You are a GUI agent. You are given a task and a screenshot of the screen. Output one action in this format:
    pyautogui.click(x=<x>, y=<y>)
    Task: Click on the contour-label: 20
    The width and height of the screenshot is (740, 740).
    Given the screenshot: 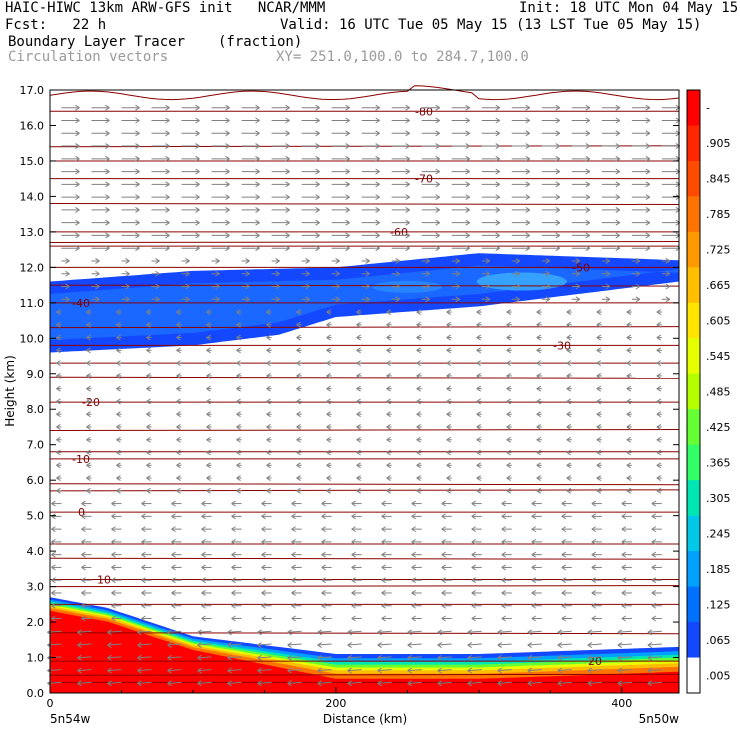 What is the action you would take?
    pyautogui.click(x=595, y=661)
    